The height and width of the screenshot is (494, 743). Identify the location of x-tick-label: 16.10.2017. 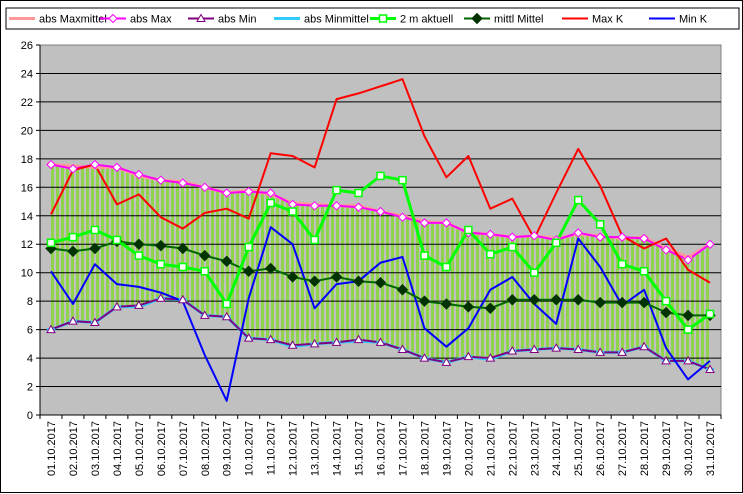
(382, 448).